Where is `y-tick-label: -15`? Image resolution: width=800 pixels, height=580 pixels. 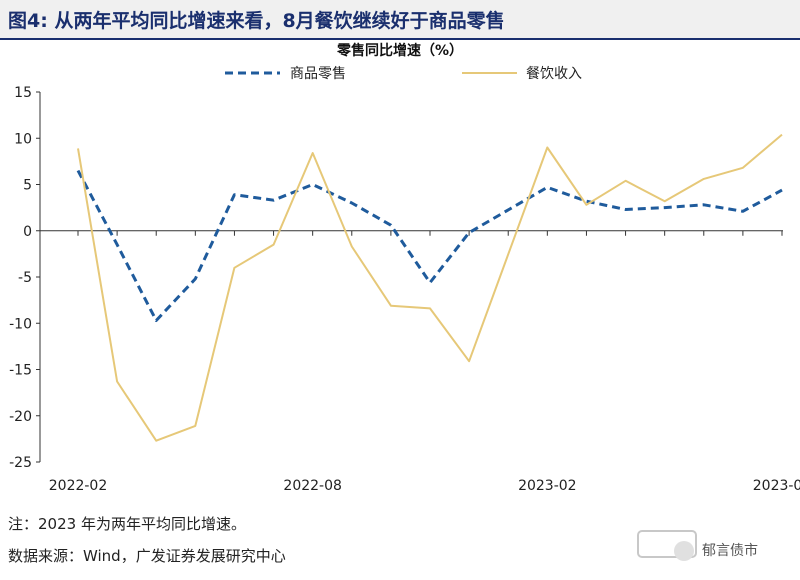
y-tick-label: -15 is located at coordinates (20, 371).